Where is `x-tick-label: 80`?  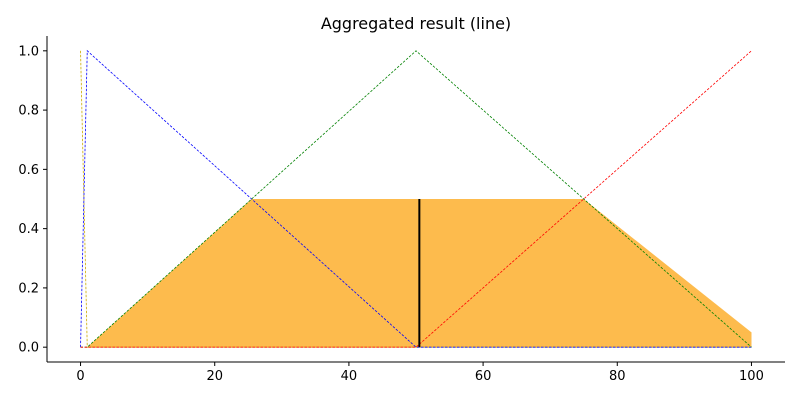 x-tick-label: 80 is located at coordinates (617, 376).